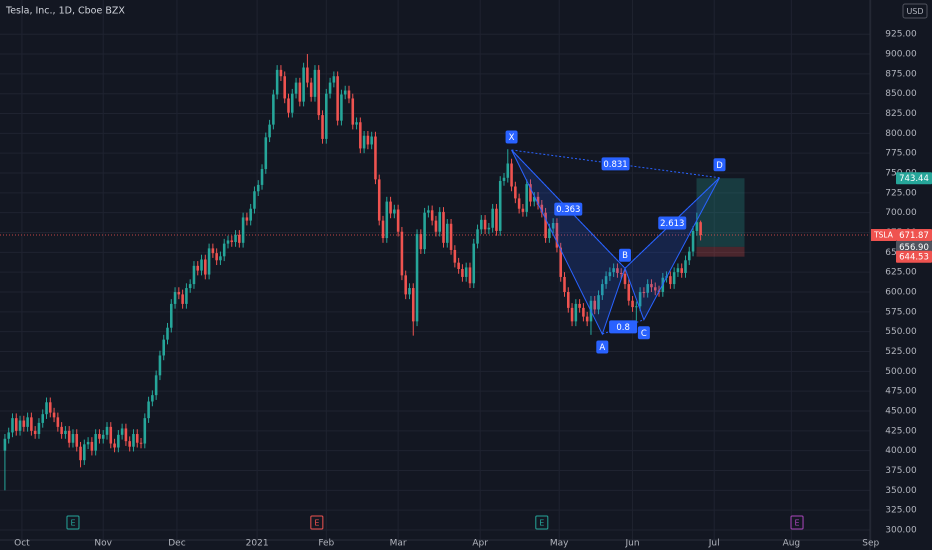  Describe the element at coordinates (901, 134) in the screenshot. I see `y-tick-label: 800.00` at that location.